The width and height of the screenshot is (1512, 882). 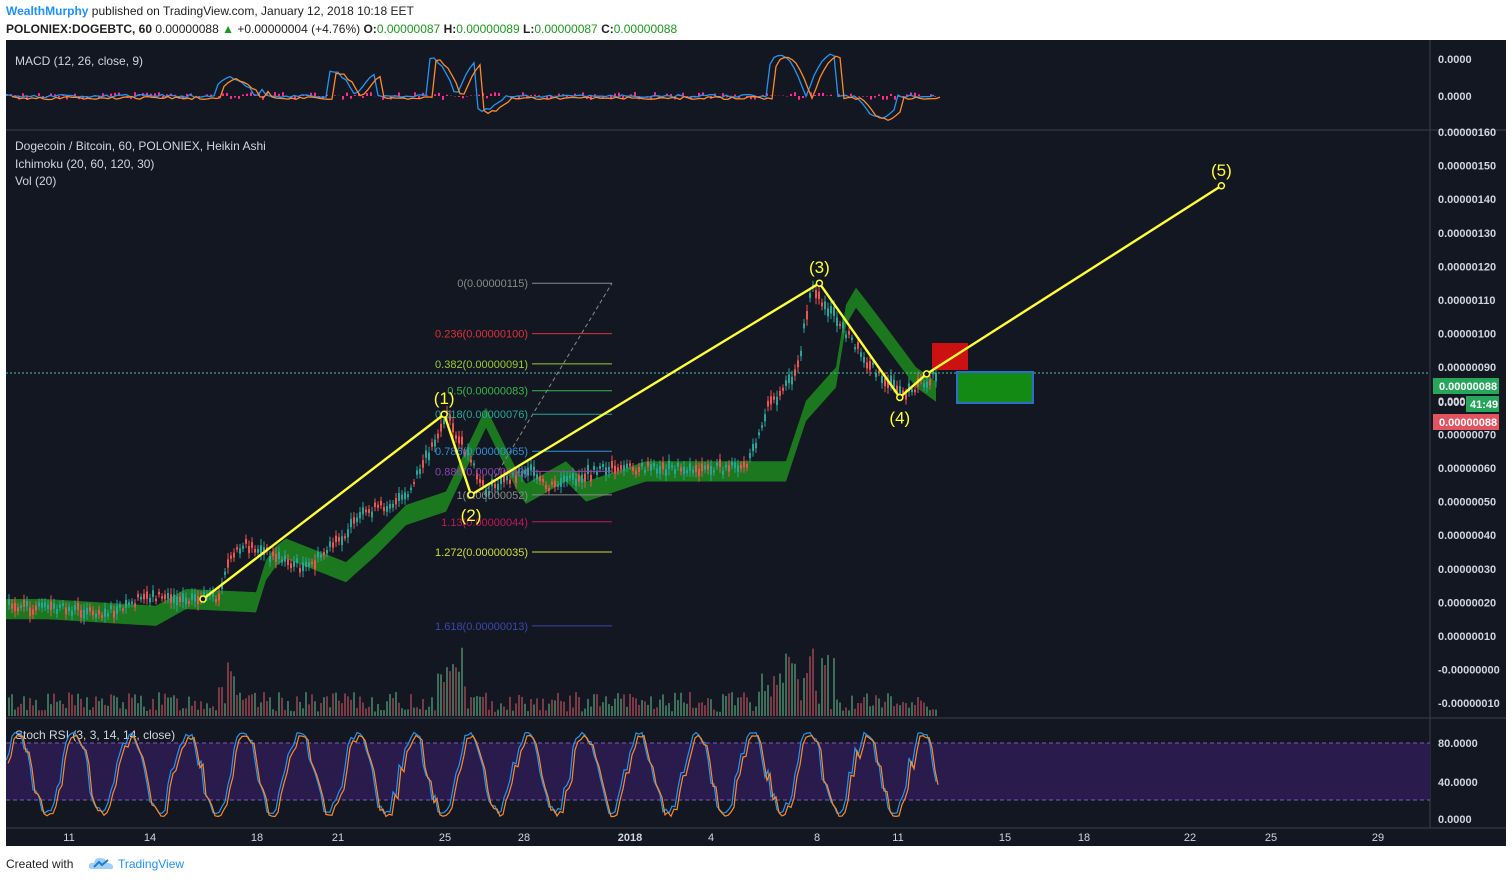 What do you see at coordinates (1467, 267) in the screenshot?
I see `price-axis-tick: 0.00000120` at bounding box center [1467, 267].